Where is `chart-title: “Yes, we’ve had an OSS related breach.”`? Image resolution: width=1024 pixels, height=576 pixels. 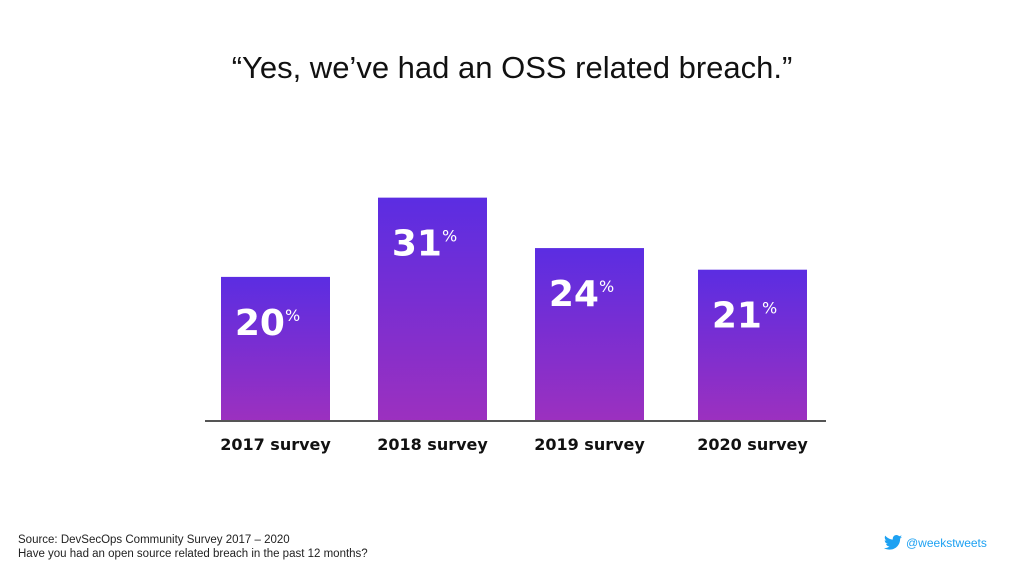
chart-title: “Yes, we’ve had an OSS related breach.” is located at coordinates (512, 67).